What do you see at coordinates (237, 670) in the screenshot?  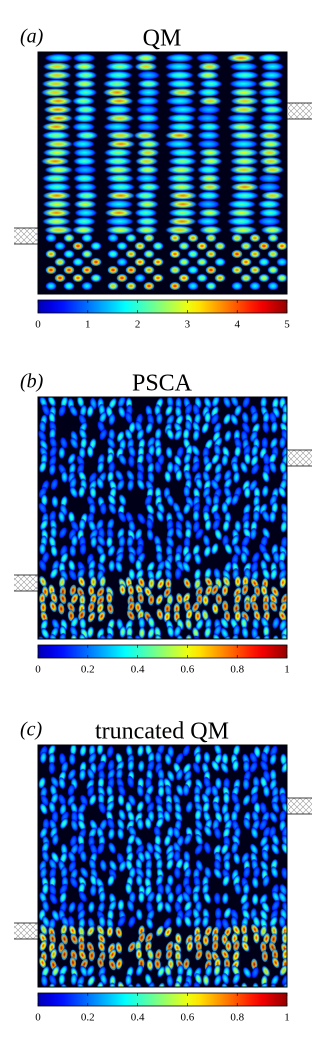 I see `colorbar-tick-label: 0.8` at bounding box center [237, 670].